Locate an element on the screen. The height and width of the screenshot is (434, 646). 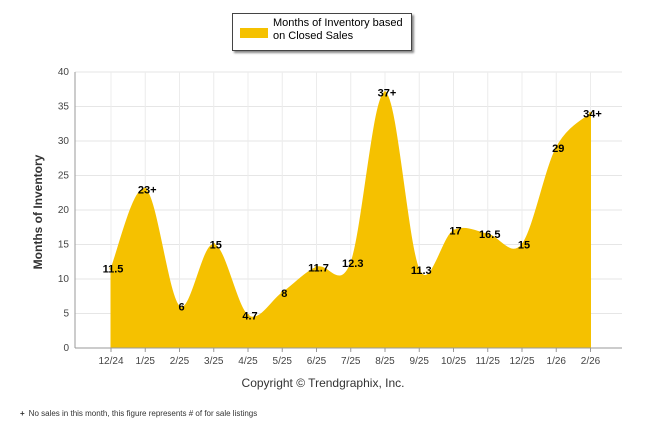
y-tick-label: 0 is located at coordinates (66, 348).